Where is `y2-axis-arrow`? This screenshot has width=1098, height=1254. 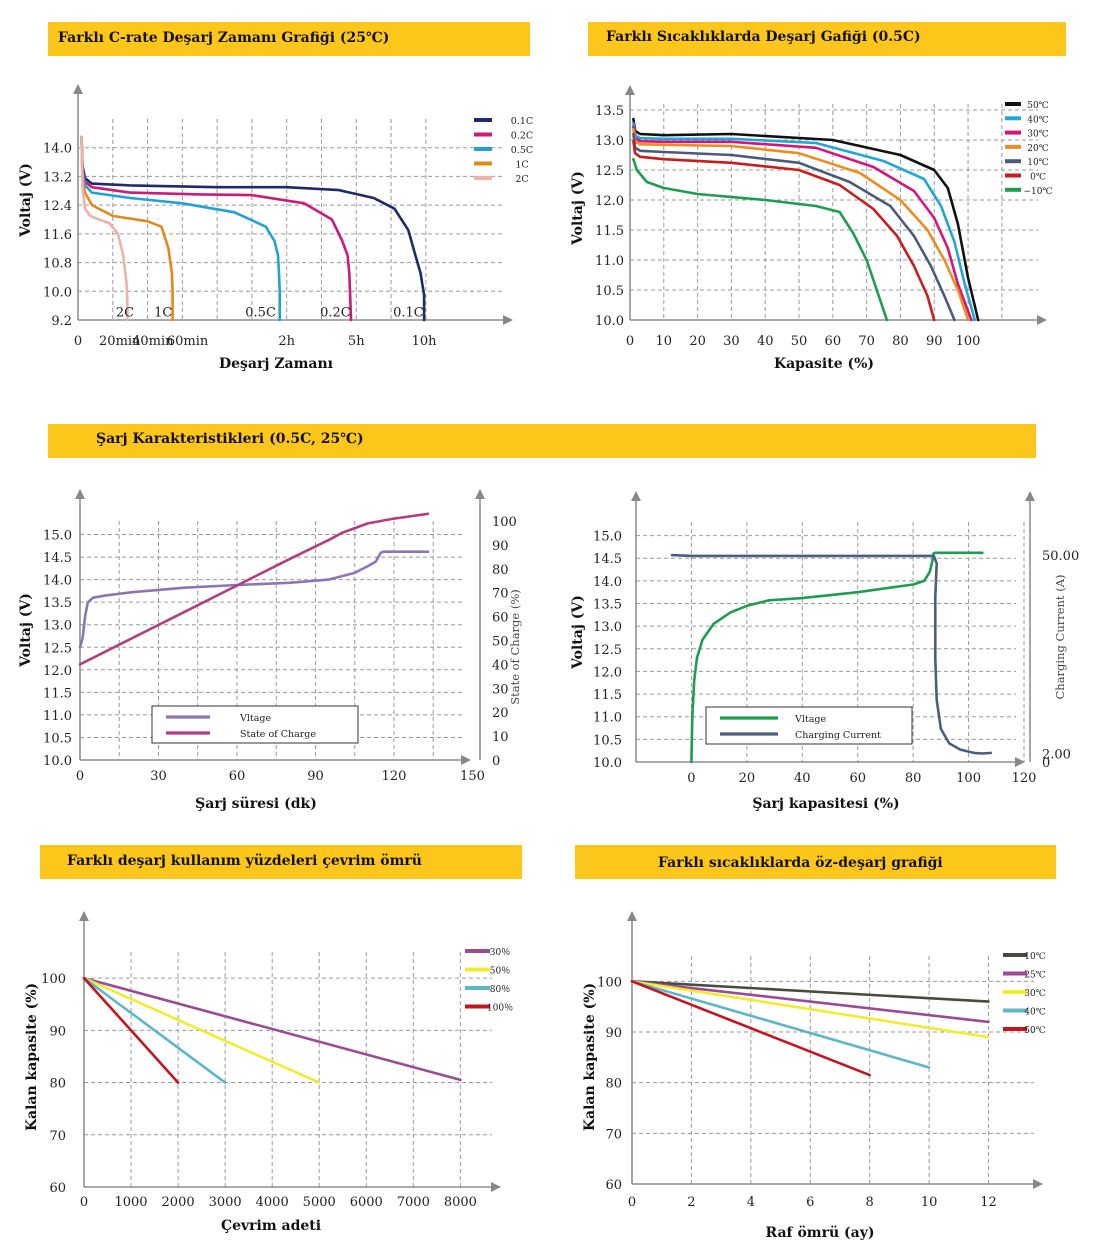
y2-axis-arrow is located at coordinates (1030, 496).